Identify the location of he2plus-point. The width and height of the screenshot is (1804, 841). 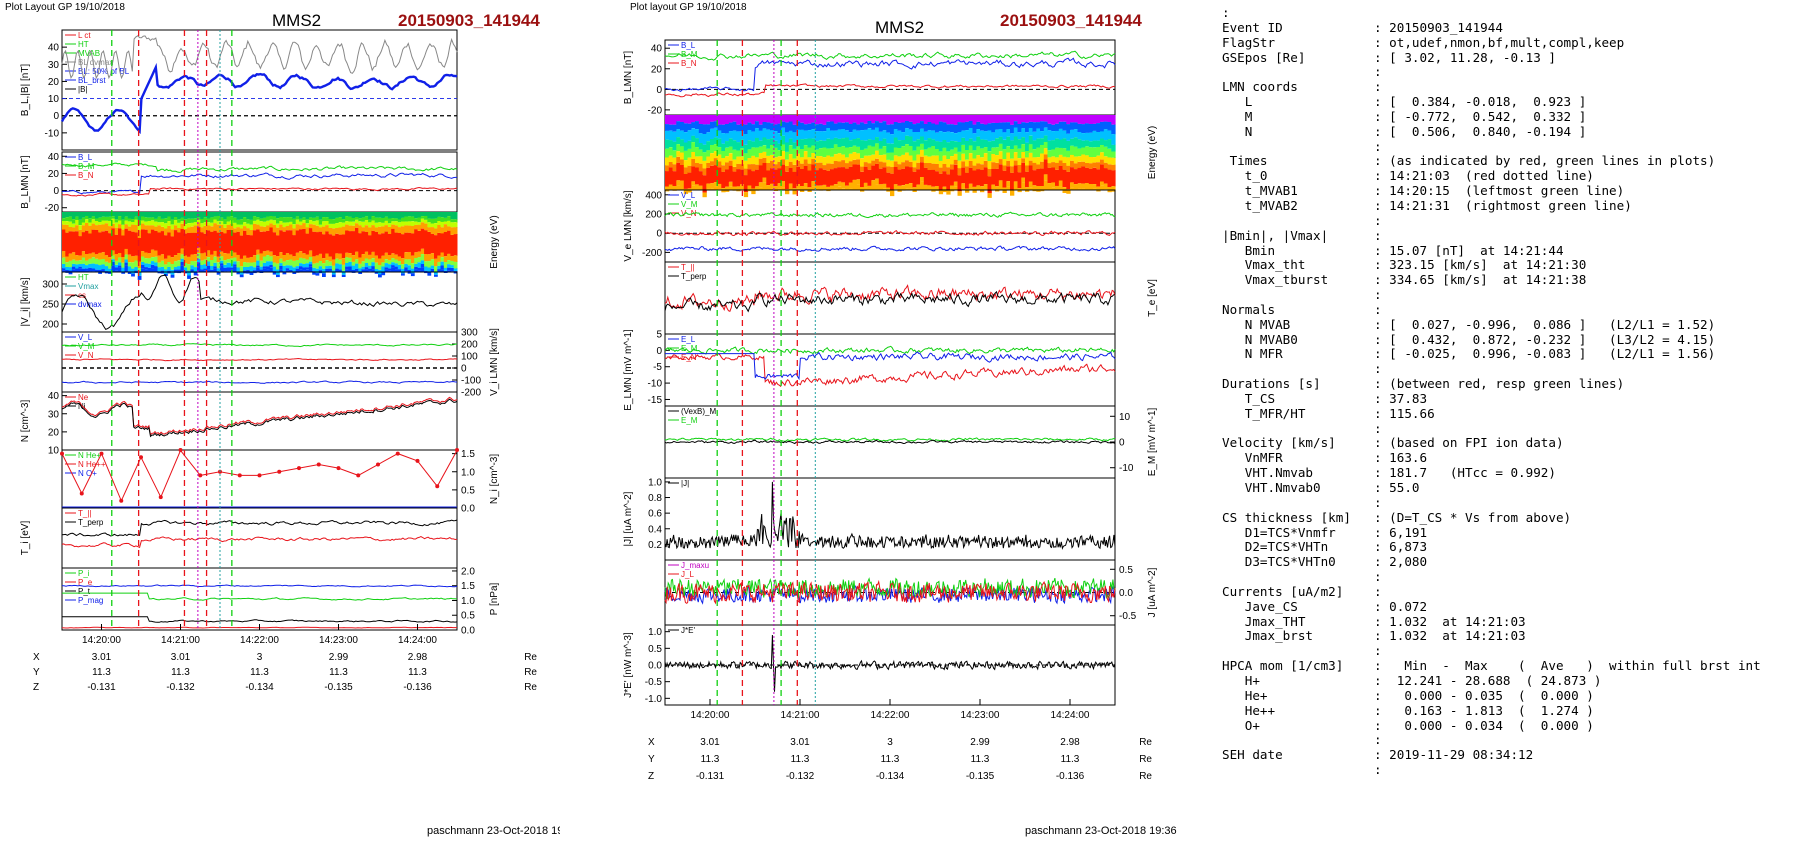
(160, 497).